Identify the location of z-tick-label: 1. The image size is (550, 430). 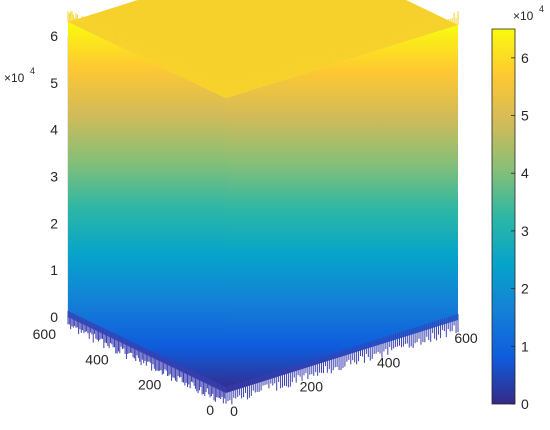
(54, 270).